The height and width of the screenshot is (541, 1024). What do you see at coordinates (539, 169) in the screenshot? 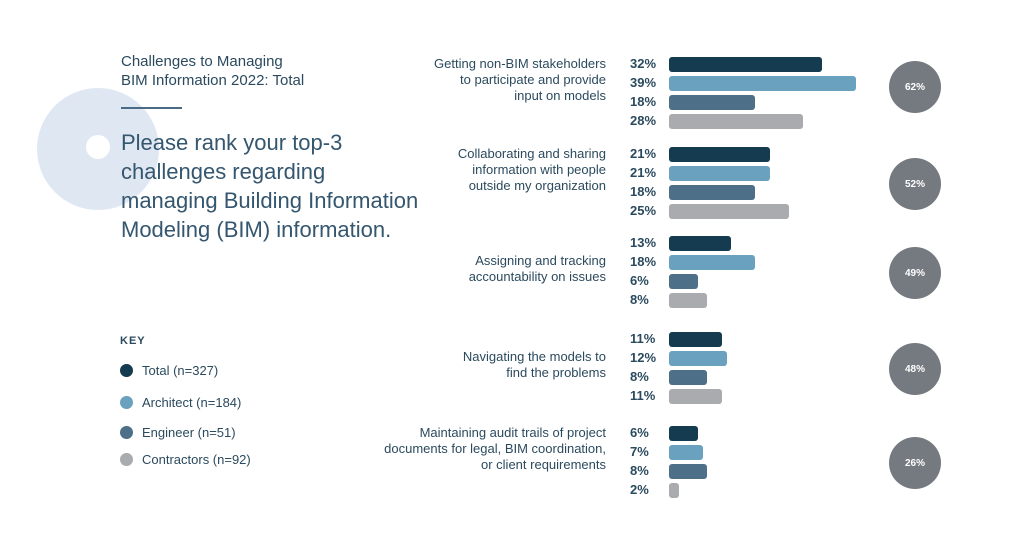
I see `category-label-line: information with people` at bounding box center [539, 169].